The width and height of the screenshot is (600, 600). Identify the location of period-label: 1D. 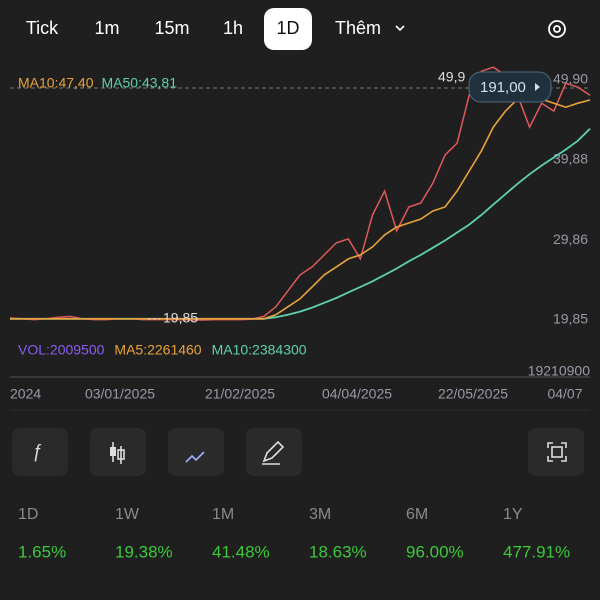
(28, 514).